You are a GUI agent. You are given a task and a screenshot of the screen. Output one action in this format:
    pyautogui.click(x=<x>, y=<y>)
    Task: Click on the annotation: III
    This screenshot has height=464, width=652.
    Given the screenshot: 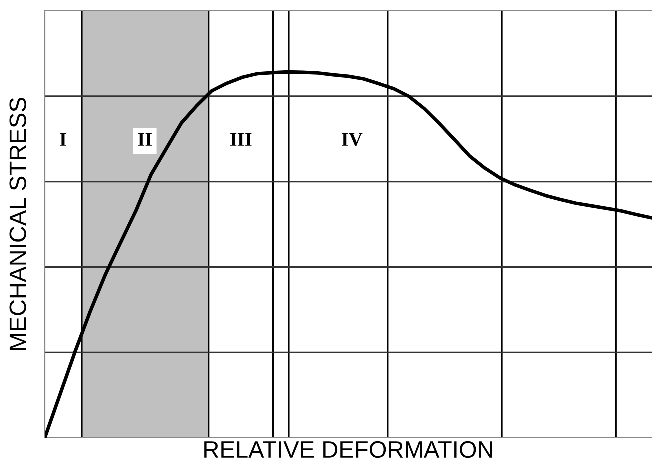 What is the action you would take?
    pyautogui.click(x=241, y=139)
    